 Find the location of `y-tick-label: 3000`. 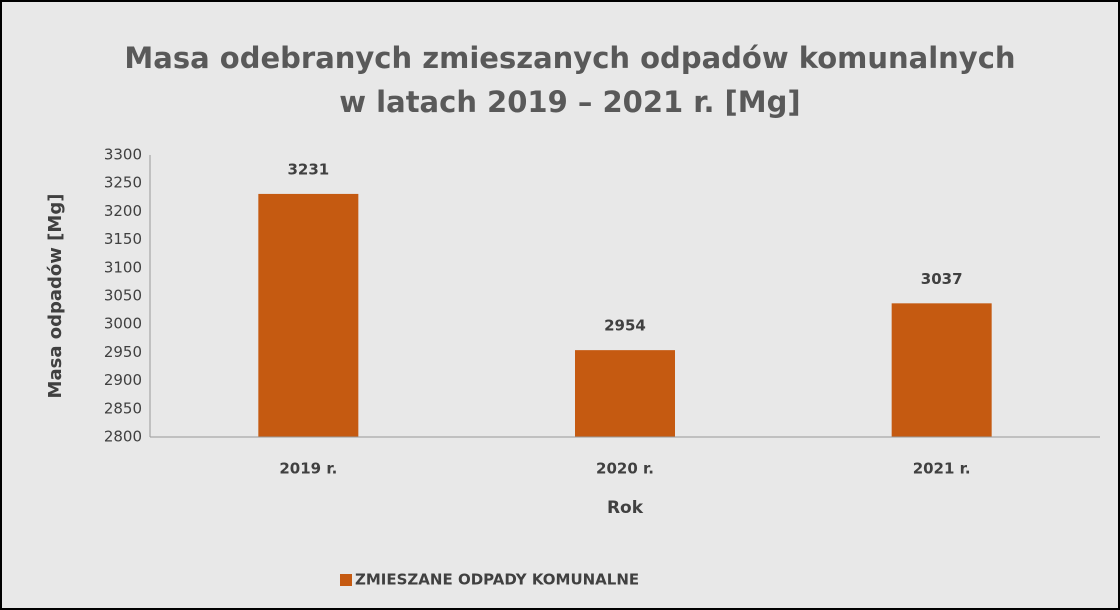

y-tick-label: 3000 is located at coordinates (123, 324).